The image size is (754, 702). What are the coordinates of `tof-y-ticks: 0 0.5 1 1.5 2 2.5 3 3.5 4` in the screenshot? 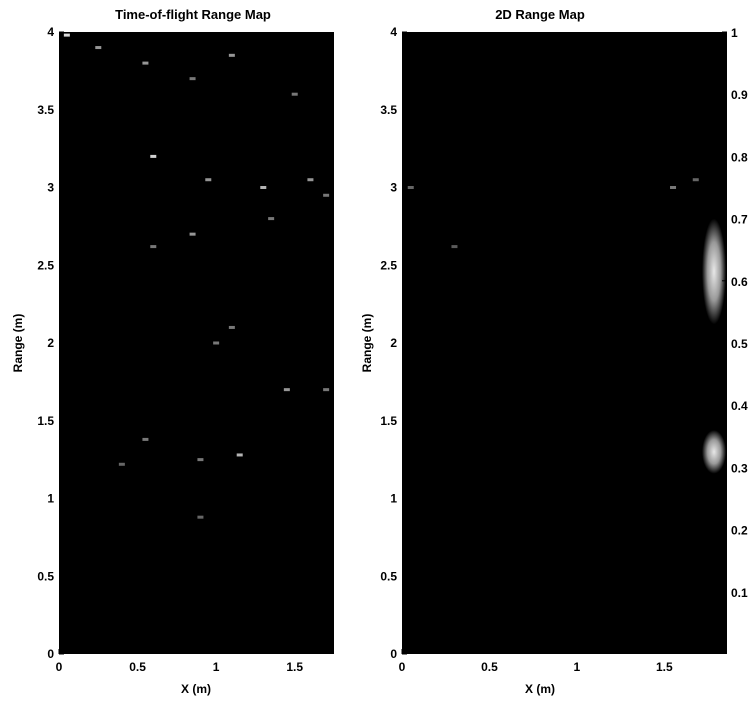 It's located at (50, 343).